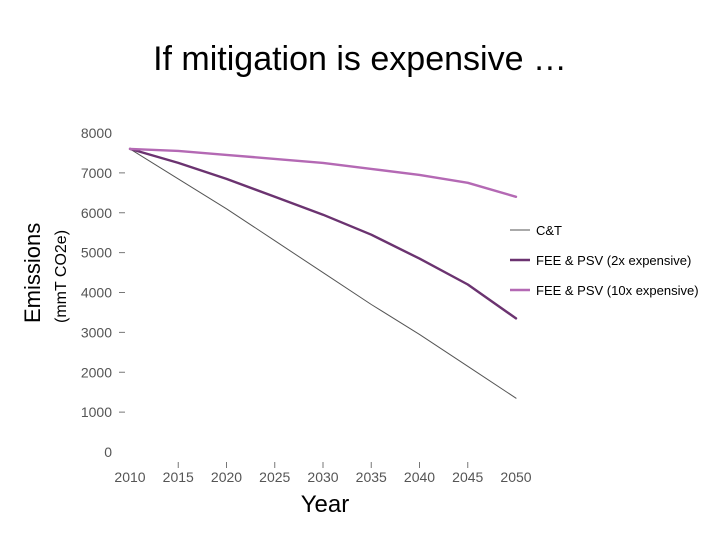  I want to click on x-tick-label: 2025, so click(274, 477).